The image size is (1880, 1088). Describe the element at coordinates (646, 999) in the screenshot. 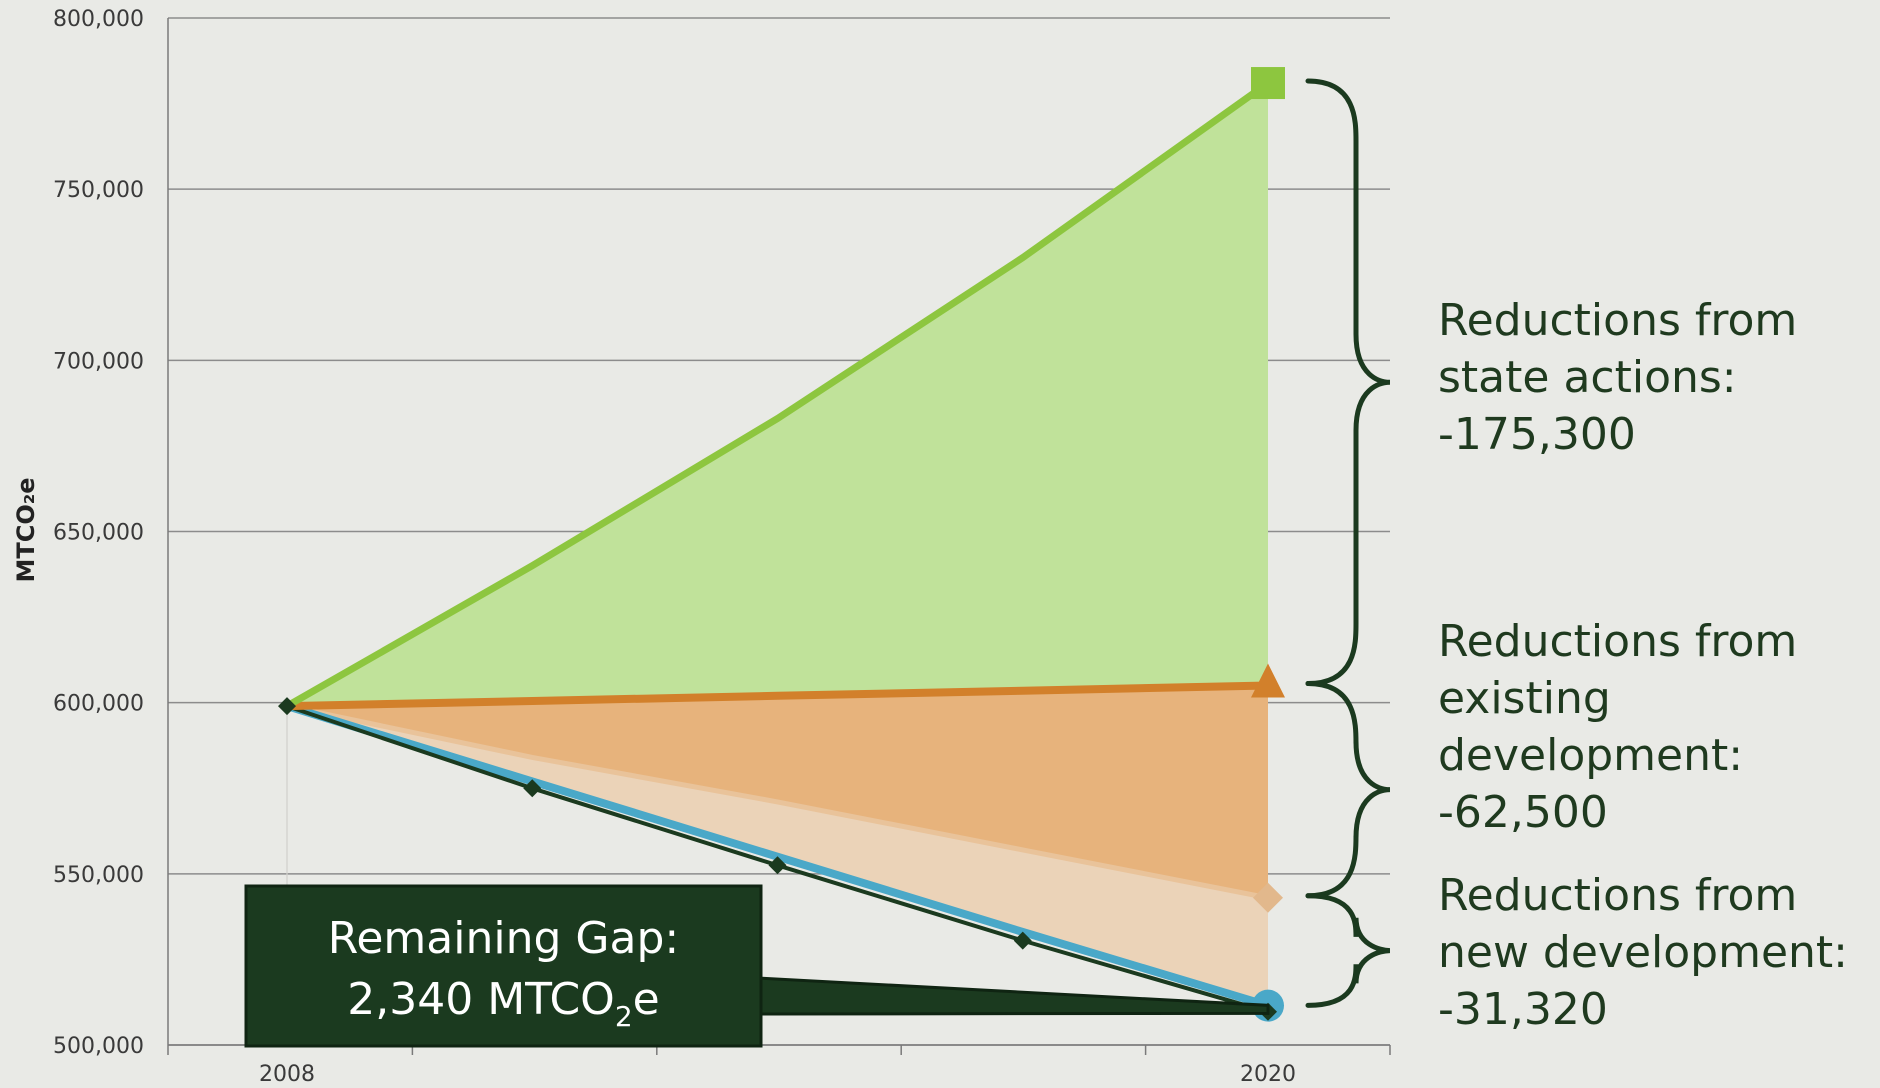

I see `callout-suffix: e` at that location.